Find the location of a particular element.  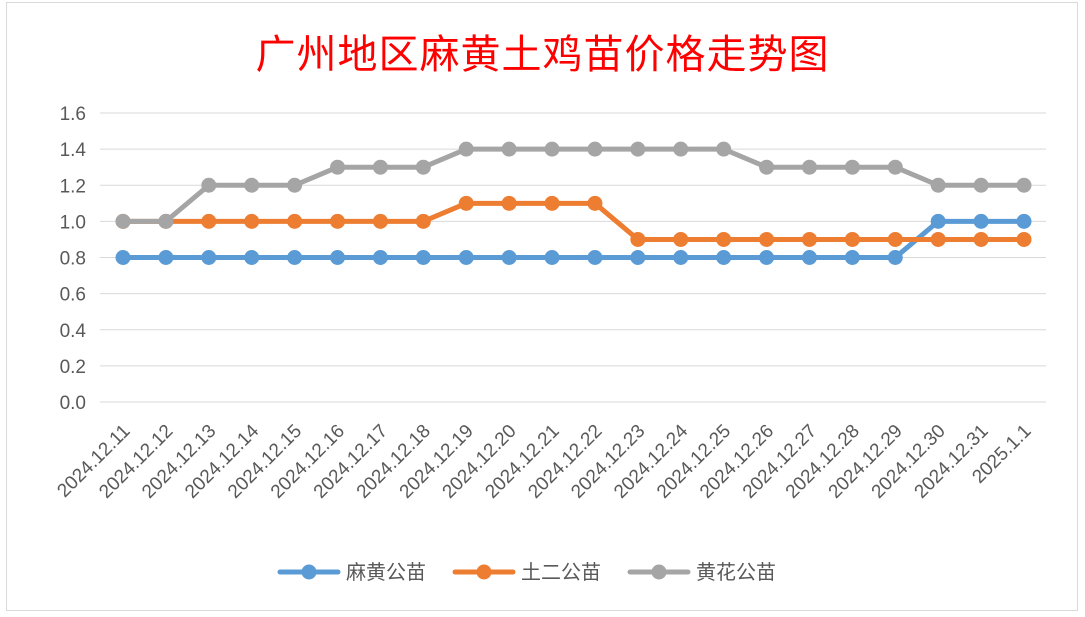

y-tick-label: 0.0 is located at coordinates (73, 403).